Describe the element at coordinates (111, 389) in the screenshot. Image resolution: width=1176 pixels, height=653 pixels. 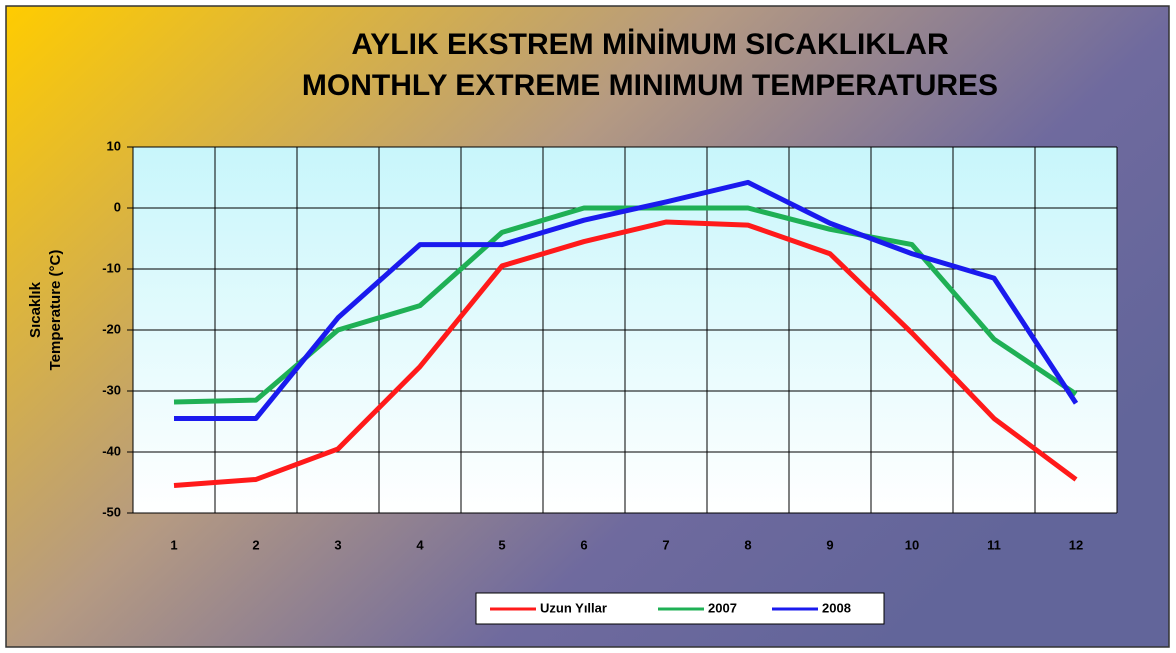
I see `y-tick-label: -30` at that location.